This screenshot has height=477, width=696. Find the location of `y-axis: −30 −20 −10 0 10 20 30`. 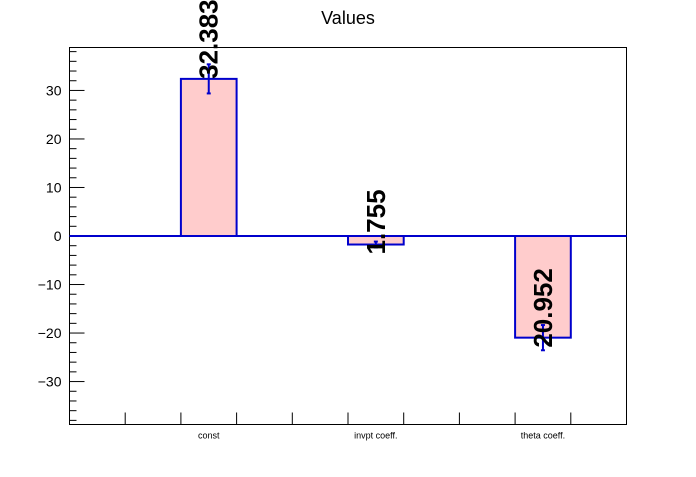

y-axis: −30 −20 −10 0 10 20 30 is located at coordinates (61, 236).